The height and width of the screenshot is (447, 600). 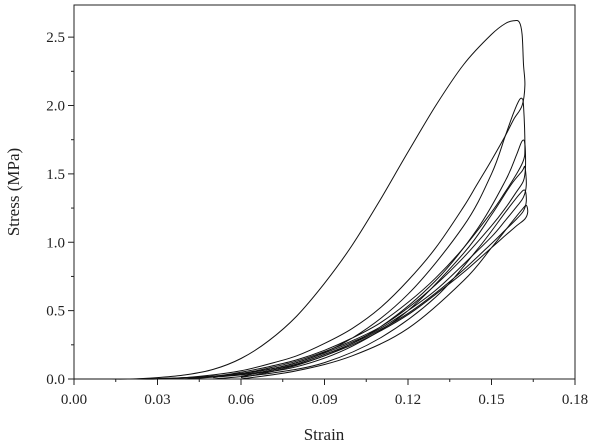 I want to click on x-tick-label: 0.00, so click(x=74, y=400).